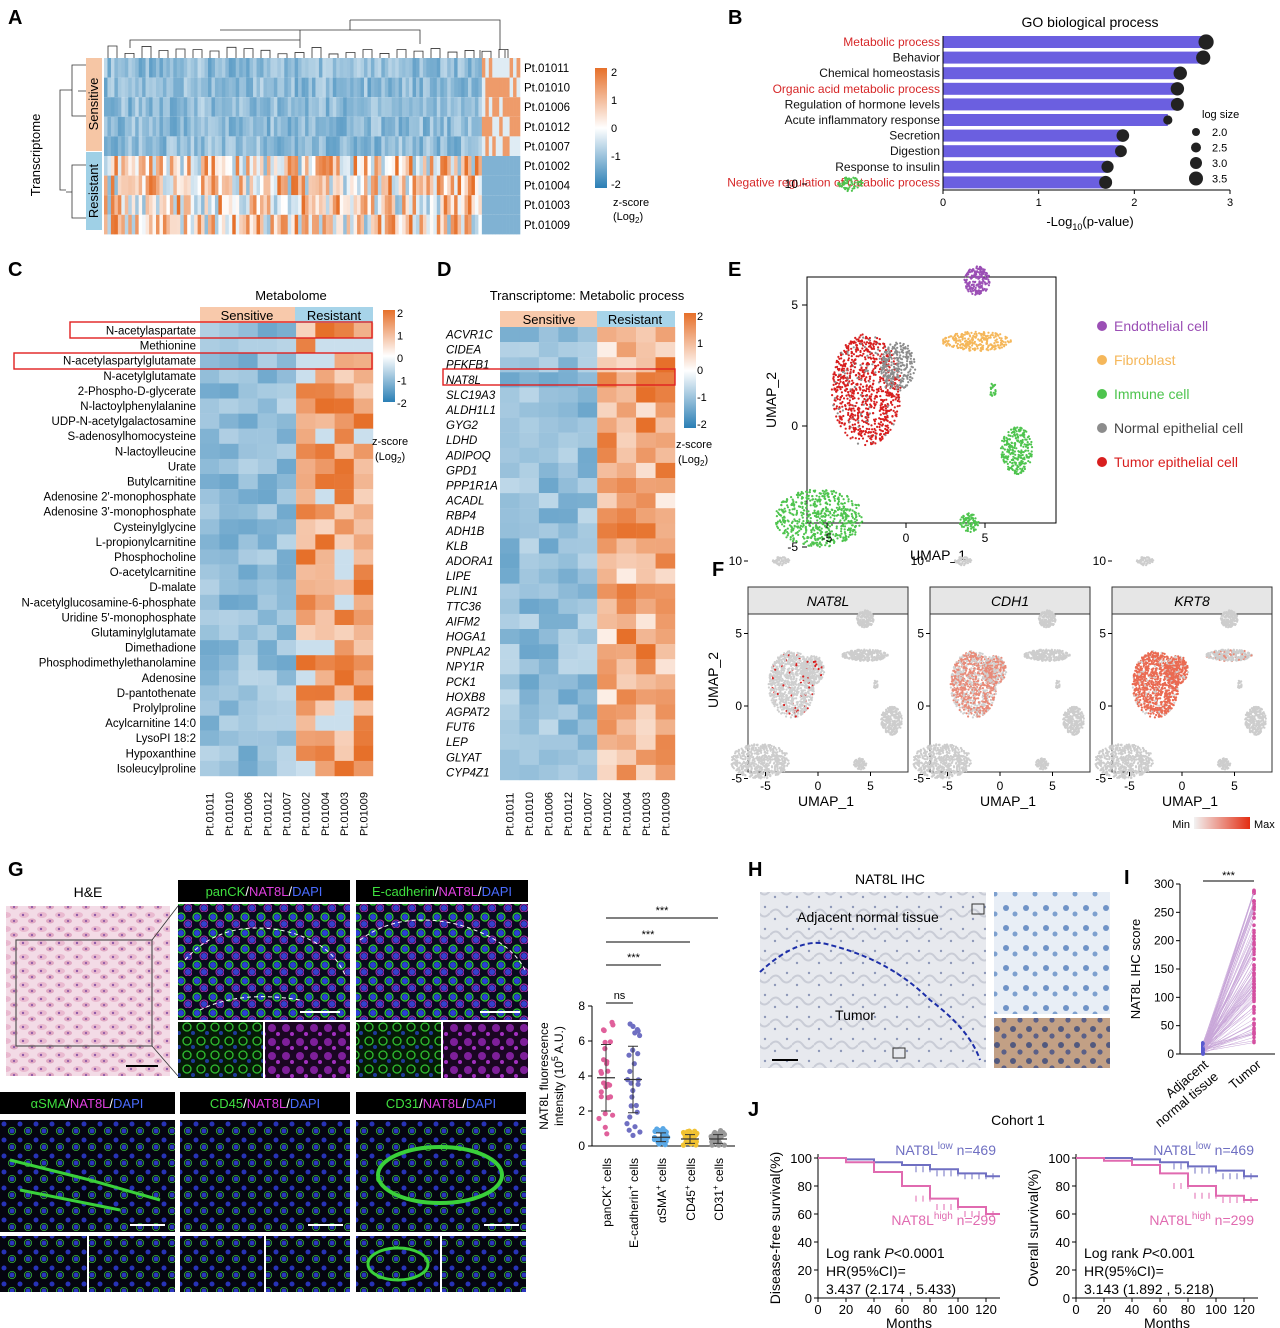 Image resolution: width=1280 pixels, height=1328 pixels. I want to click on panel-letter-g: G, so click(16, 870).